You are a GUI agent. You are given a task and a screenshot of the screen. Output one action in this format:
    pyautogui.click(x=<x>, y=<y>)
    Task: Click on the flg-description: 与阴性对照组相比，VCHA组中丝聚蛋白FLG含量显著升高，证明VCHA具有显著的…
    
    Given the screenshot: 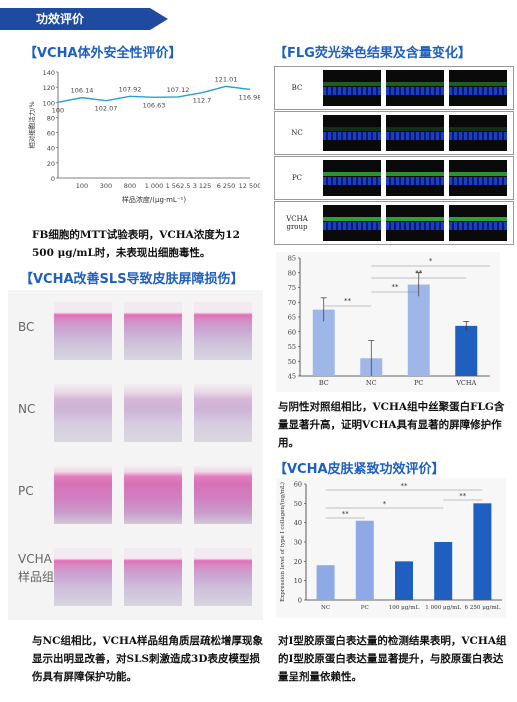 What is the action you would take?
    pyautogui.click(x=391, y=425)
    